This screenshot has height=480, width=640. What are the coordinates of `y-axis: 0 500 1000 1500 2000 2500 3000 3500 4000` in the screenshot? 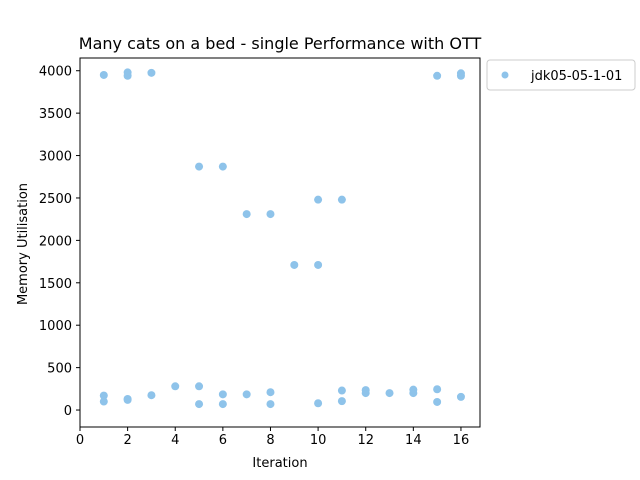 It's located at (59, 242).